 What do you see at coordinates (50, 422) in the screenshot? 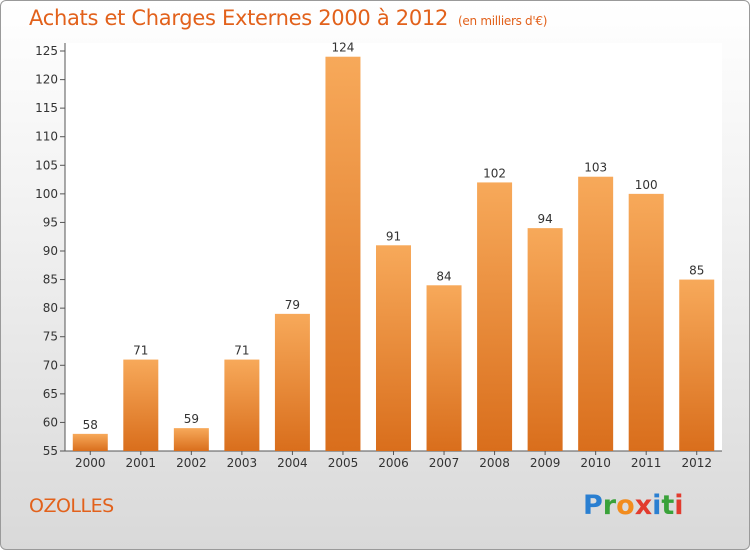
I see `y-tick-label: 60` at bounding box center [50, 422].